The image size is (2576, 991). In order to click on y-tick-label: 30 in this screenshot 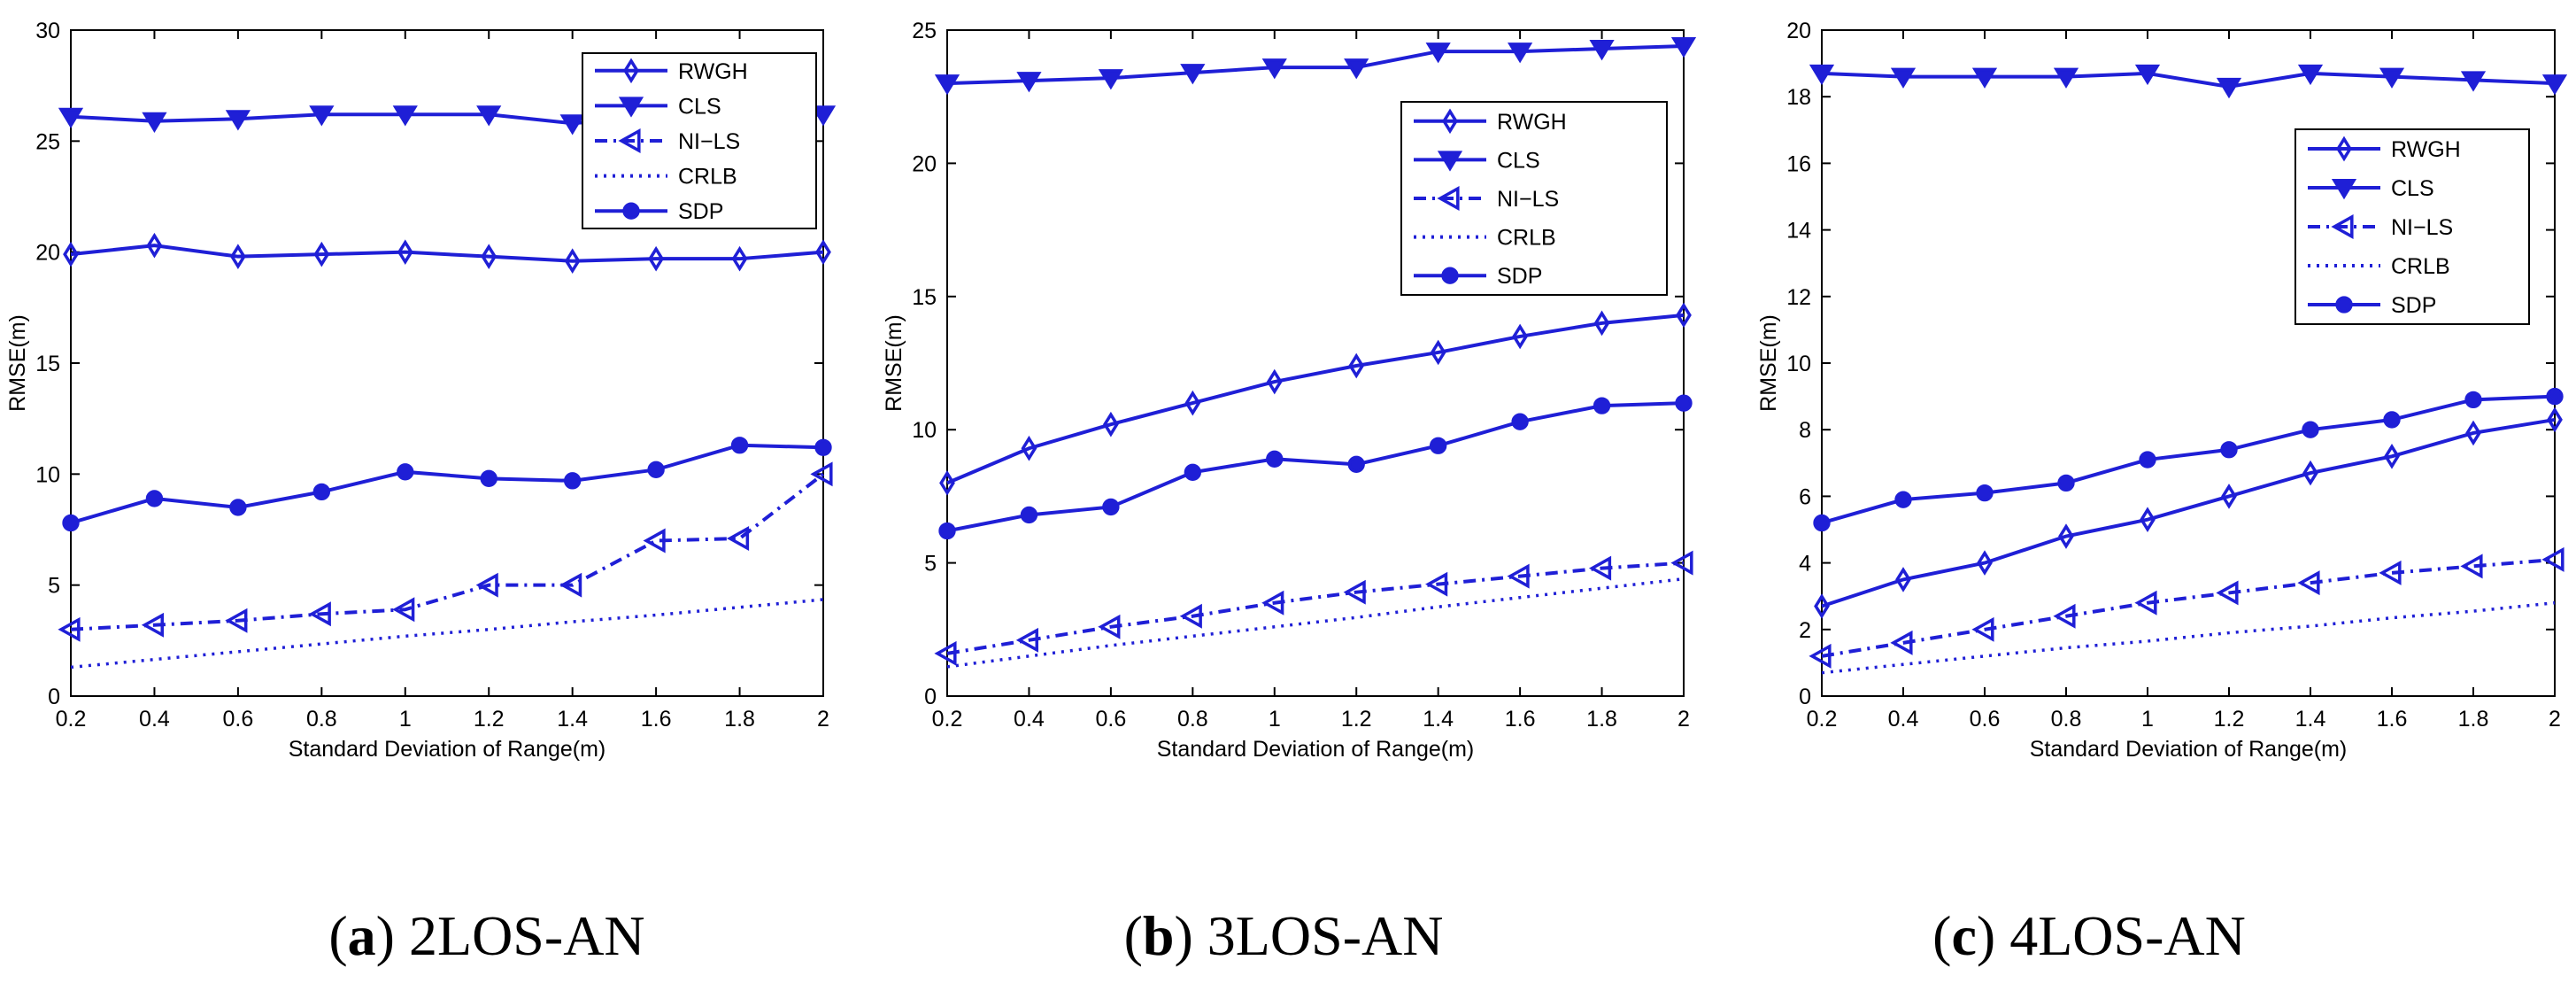, I will do `click(47, 31)`.